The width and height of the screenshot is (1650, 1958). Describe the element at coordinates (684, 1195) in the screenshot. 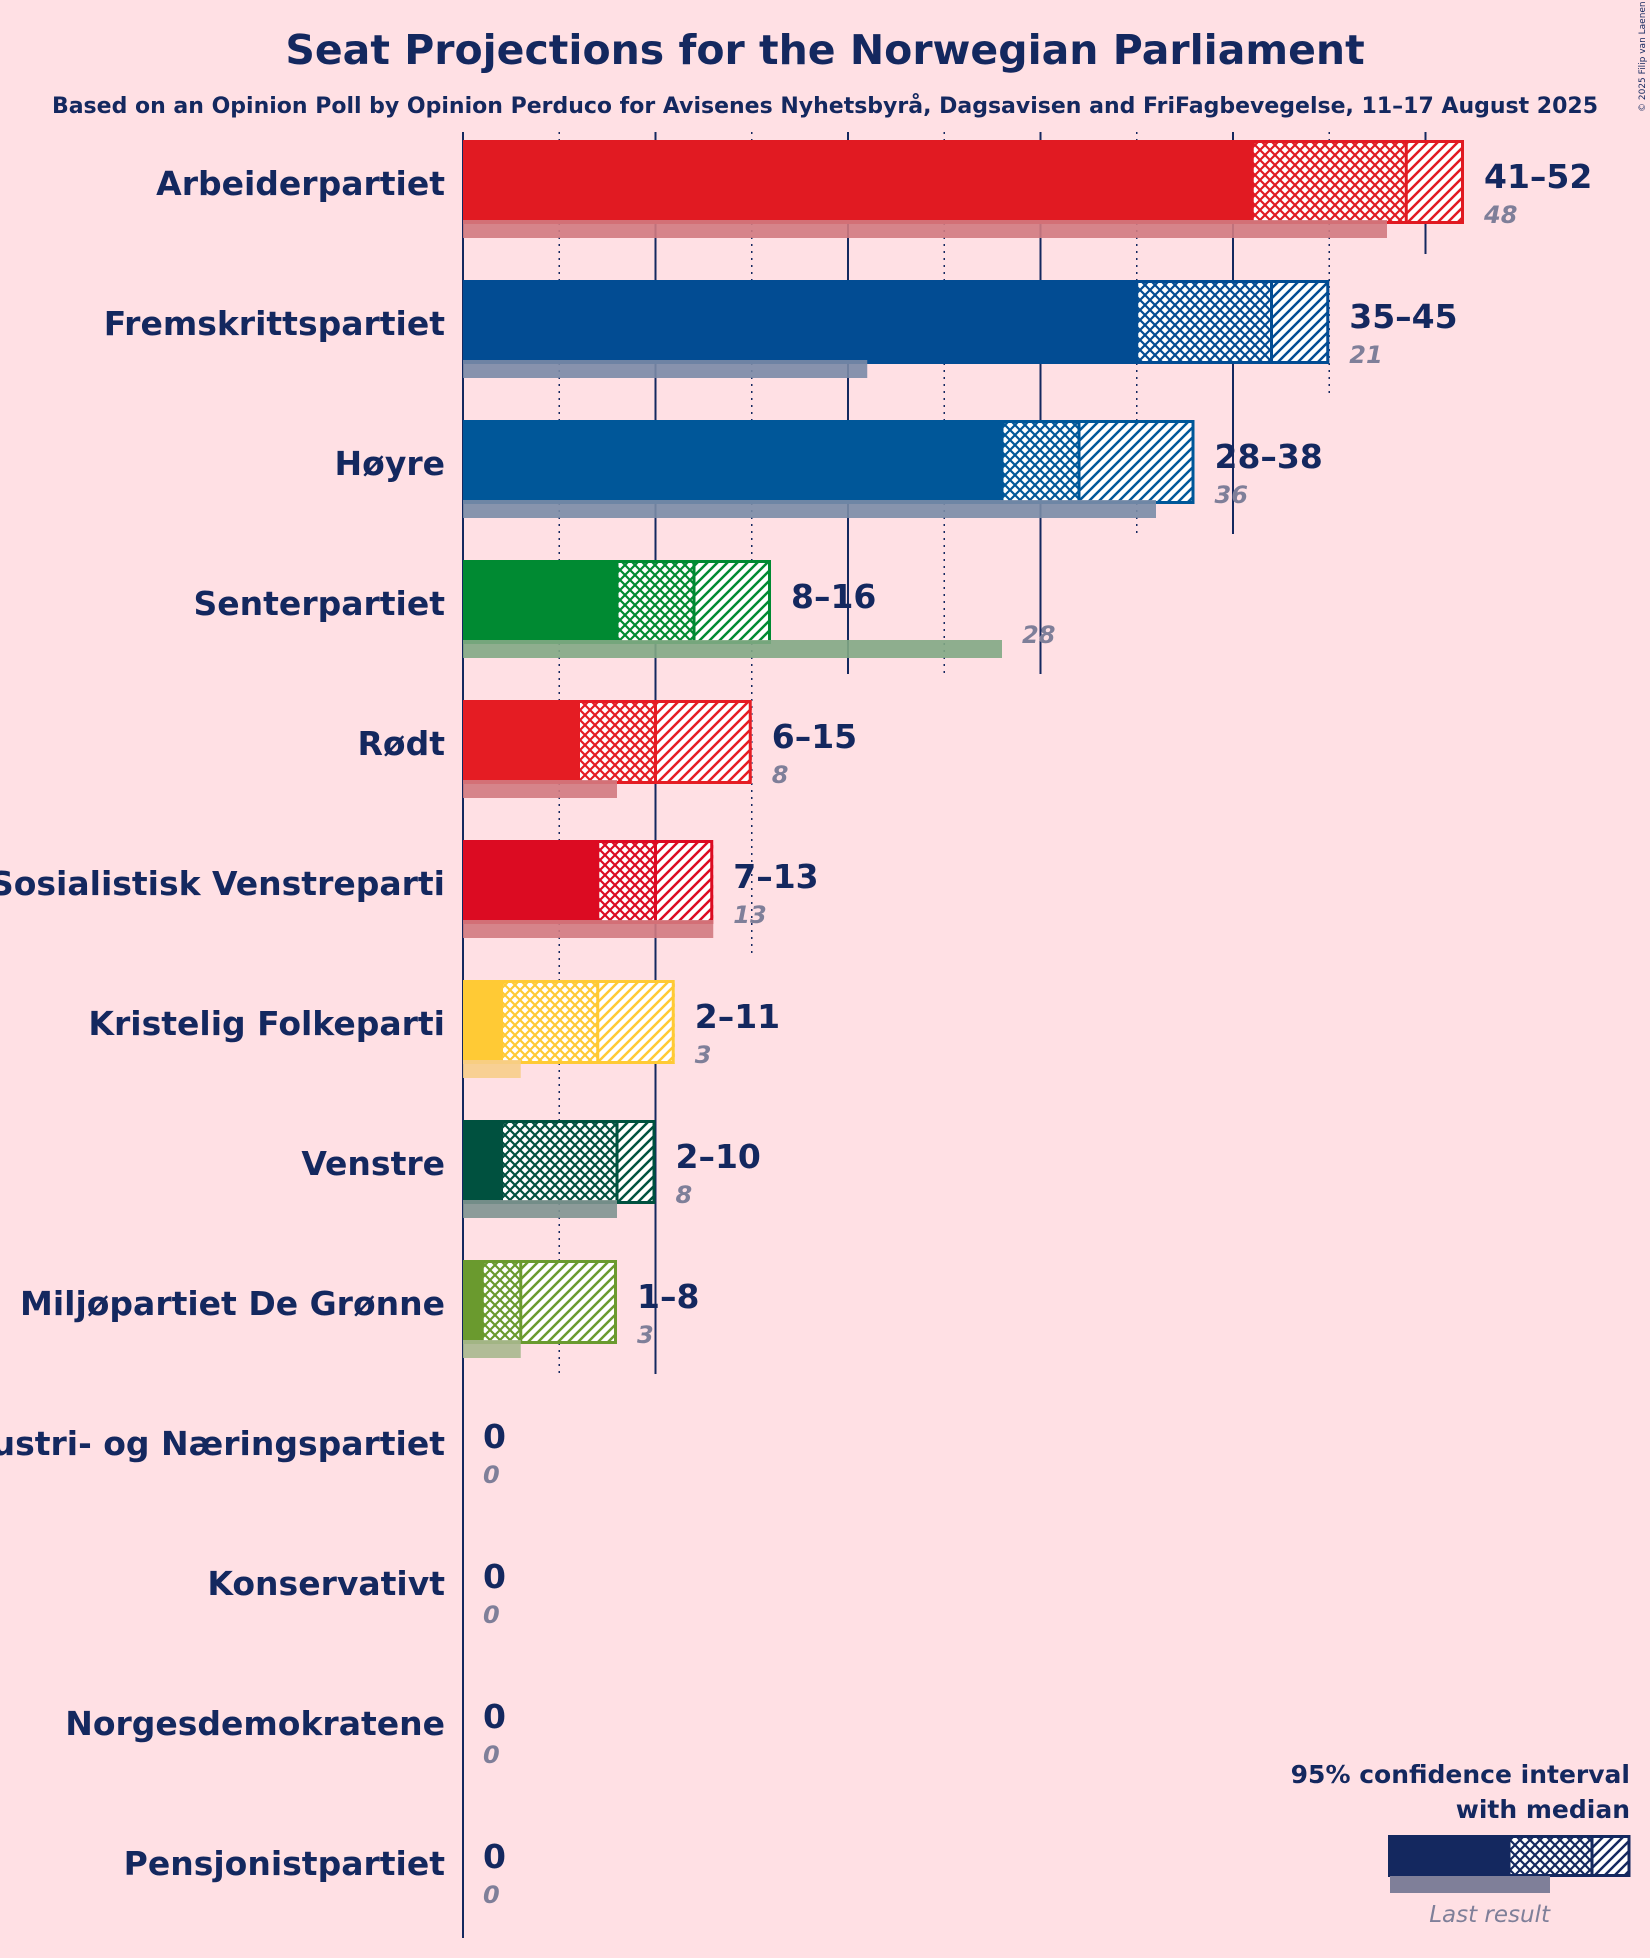

I see `last-label-venstre: 8` at that location.